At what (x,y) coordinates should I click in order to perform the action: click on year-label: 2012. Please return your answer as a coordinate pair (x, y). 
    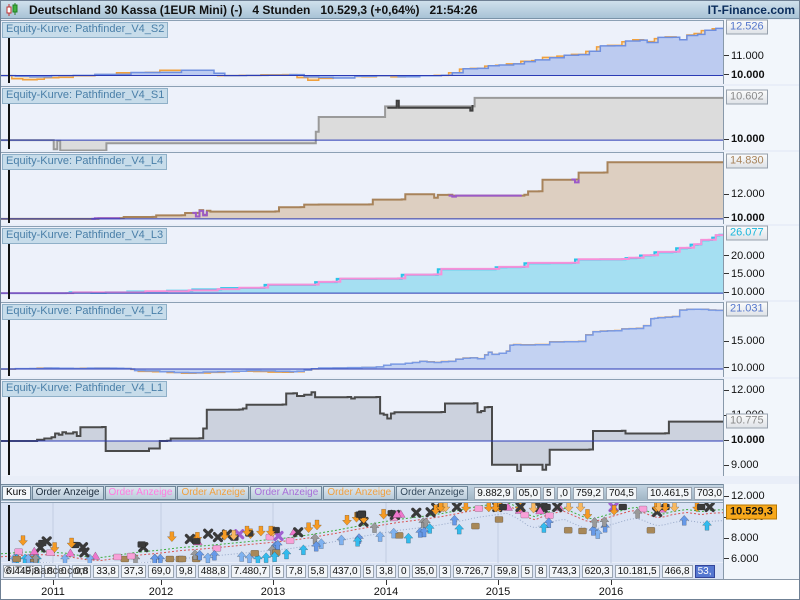
    Looking at the image, I should click on (161, 592).